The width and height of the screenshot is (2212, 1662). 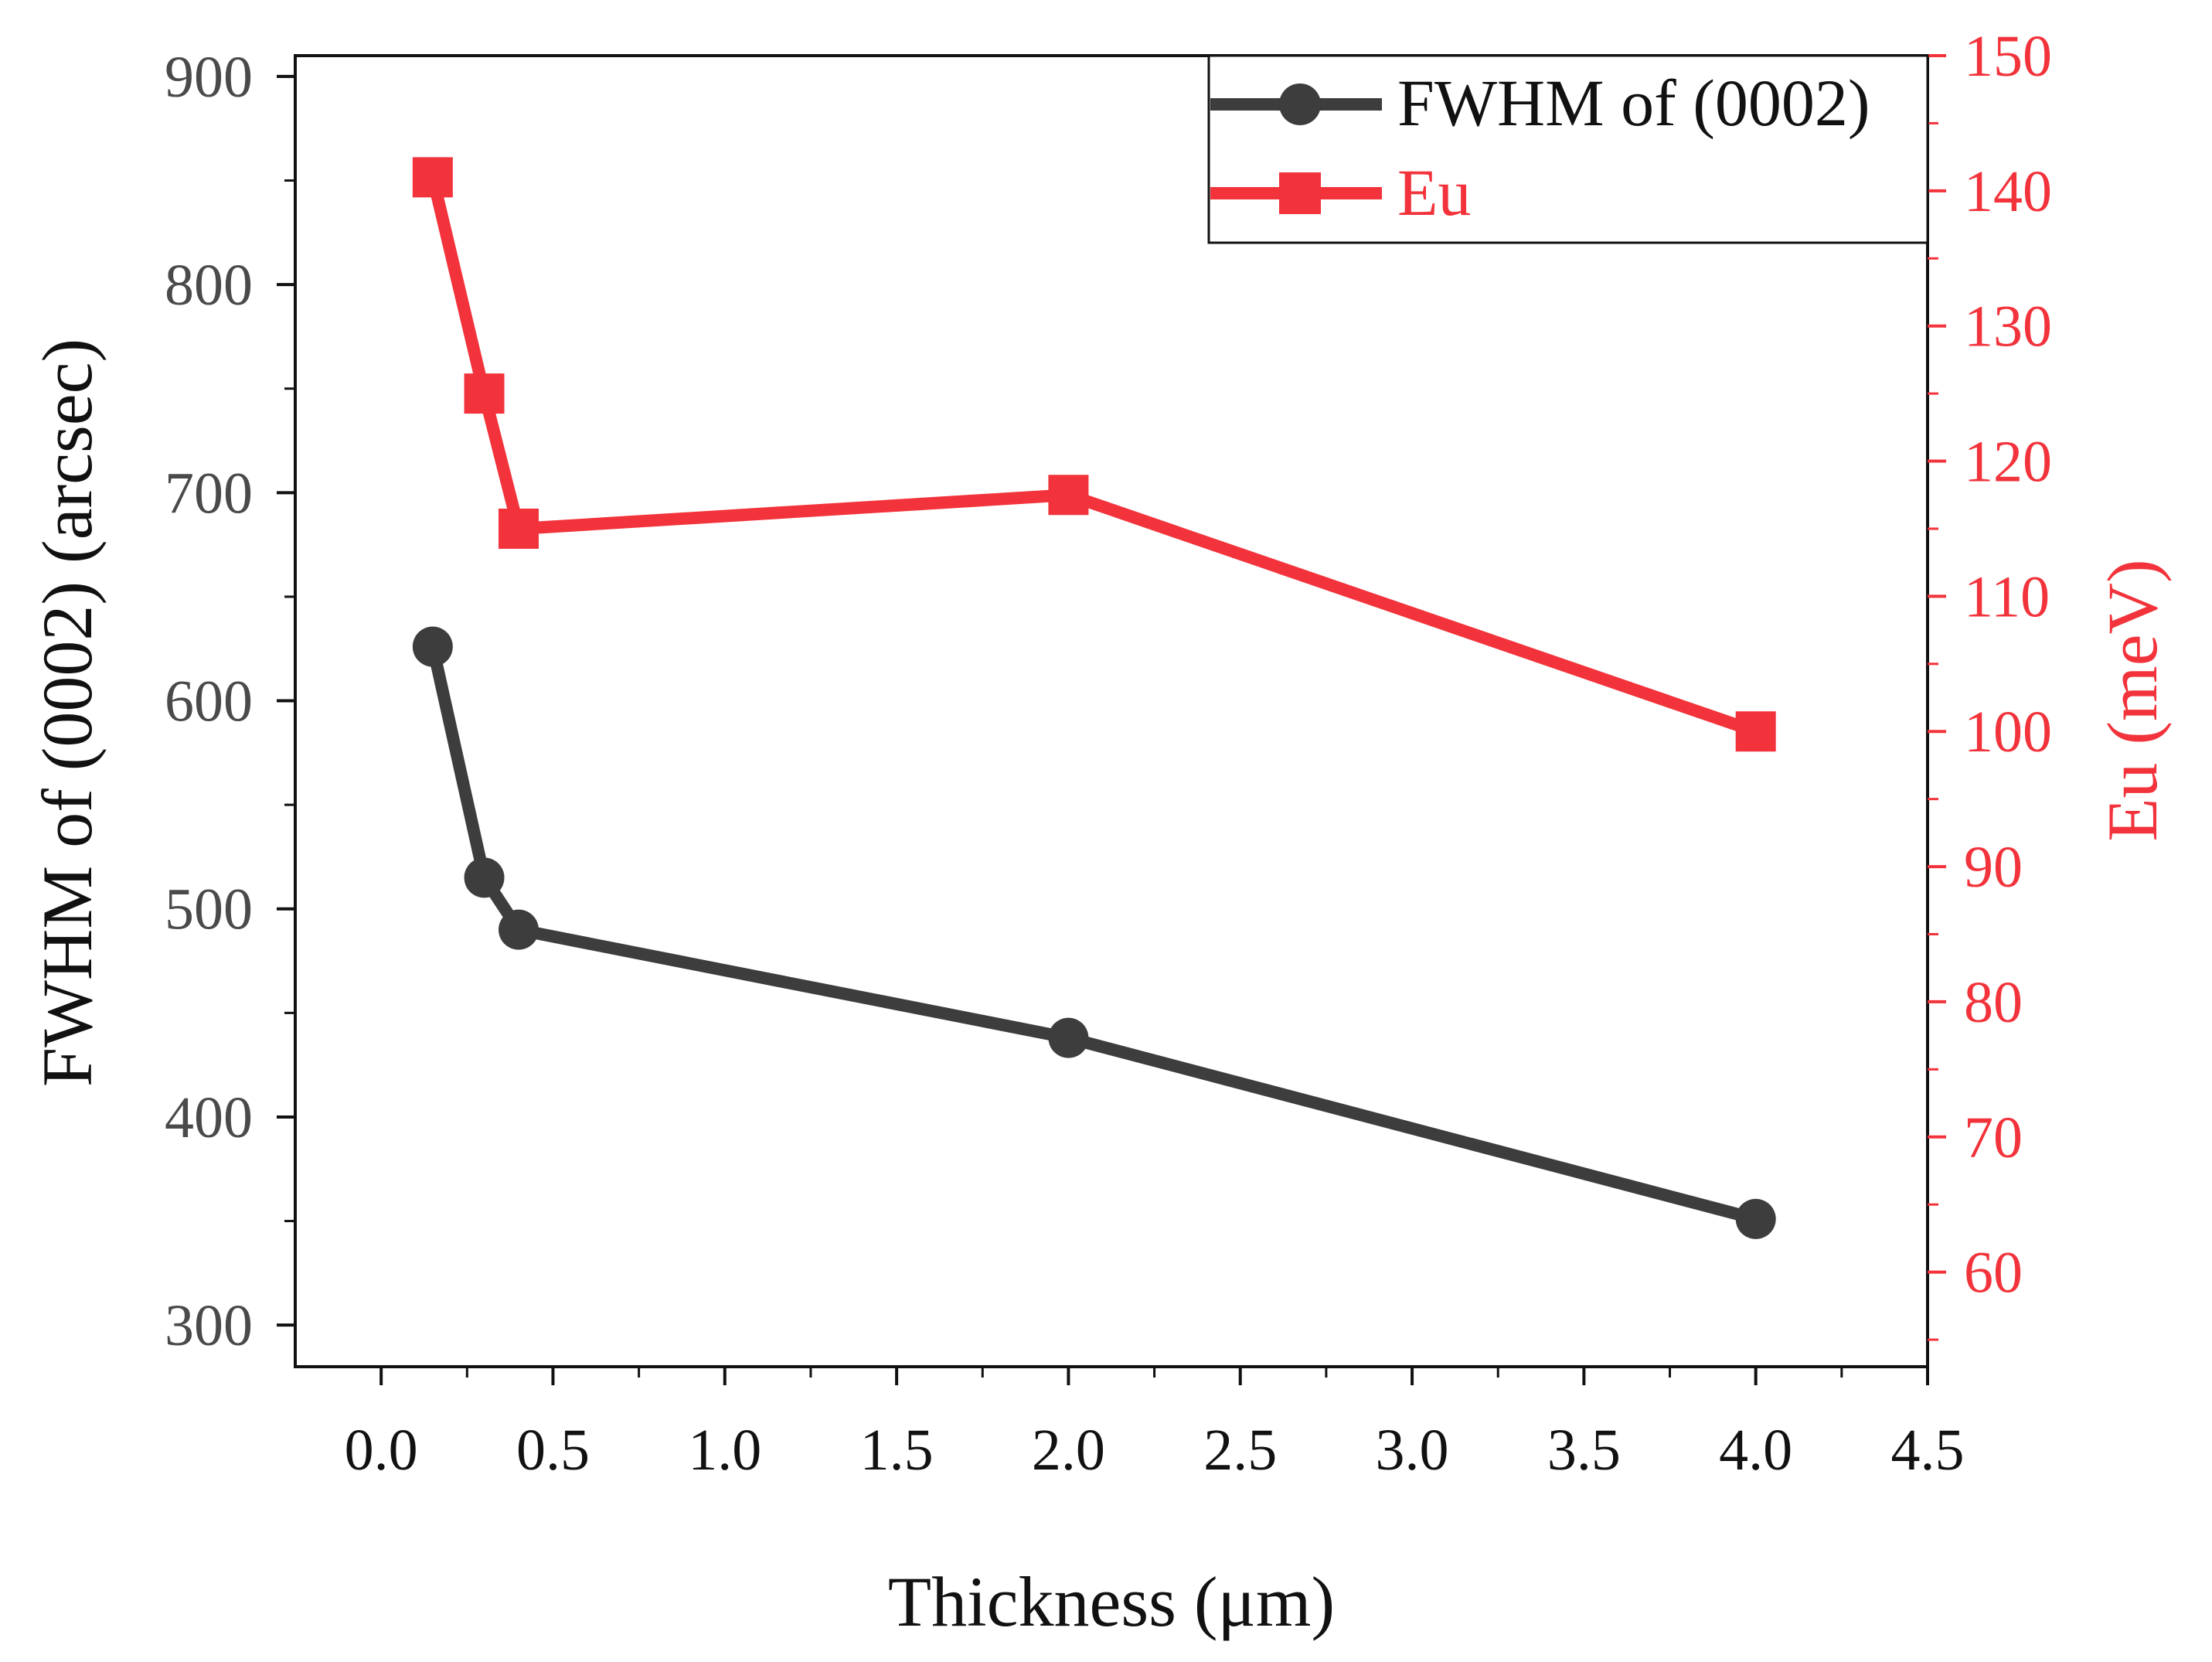 What do you see at coordinates (209, 909) in the screenshot?
I see `y-left-tick-label-2: 500` at bounding box center [209, 909].